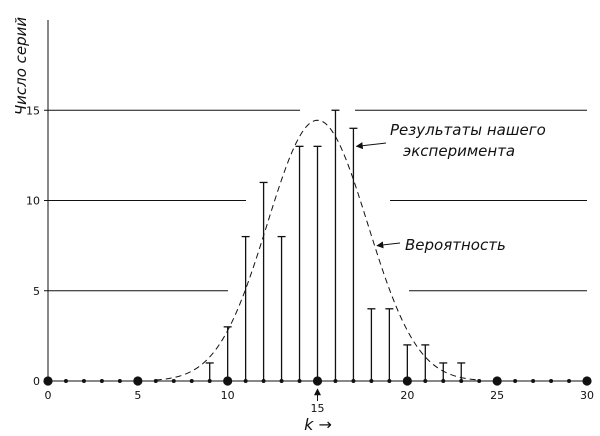  What do you see at coordinates (497, 381) in the screenshot?
I see `axis-major-dot-k25` at bounding box center [497, 381].